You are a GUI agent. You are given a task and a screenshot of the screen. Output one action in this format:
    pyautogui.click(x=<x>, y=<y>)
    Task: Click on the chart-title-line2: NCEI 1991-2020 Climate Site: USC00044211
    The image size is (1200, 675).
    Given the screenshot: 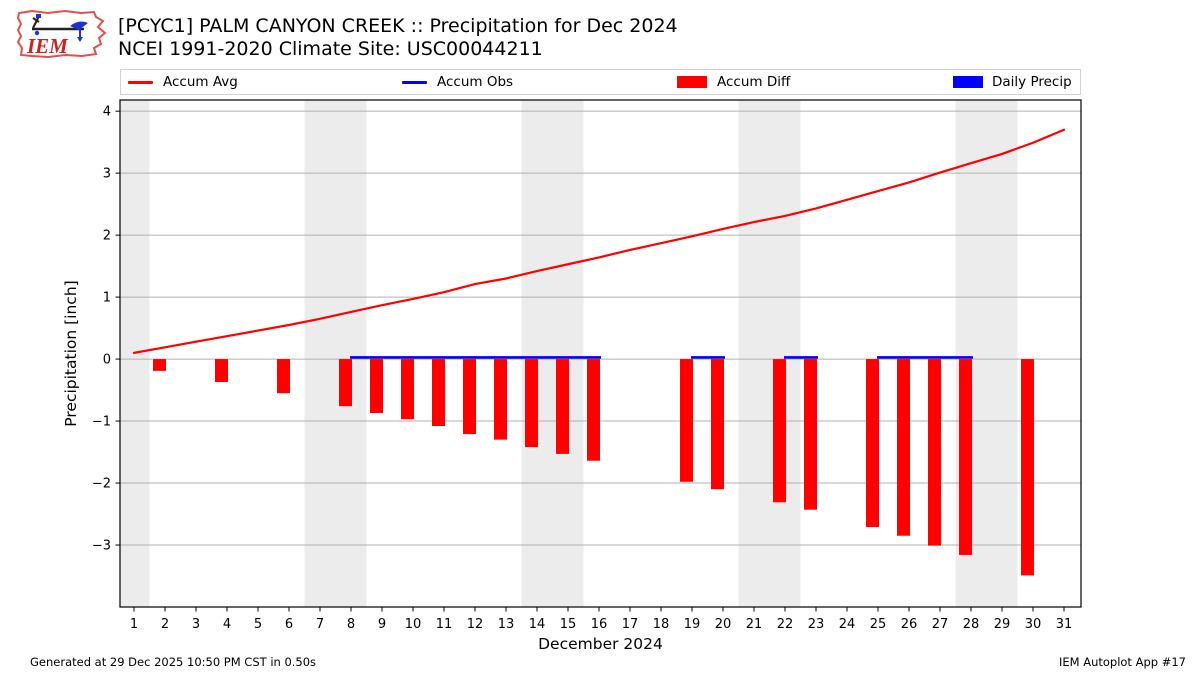 What is the action you would take?
    pyautogui.click(x=330, y=48)
    